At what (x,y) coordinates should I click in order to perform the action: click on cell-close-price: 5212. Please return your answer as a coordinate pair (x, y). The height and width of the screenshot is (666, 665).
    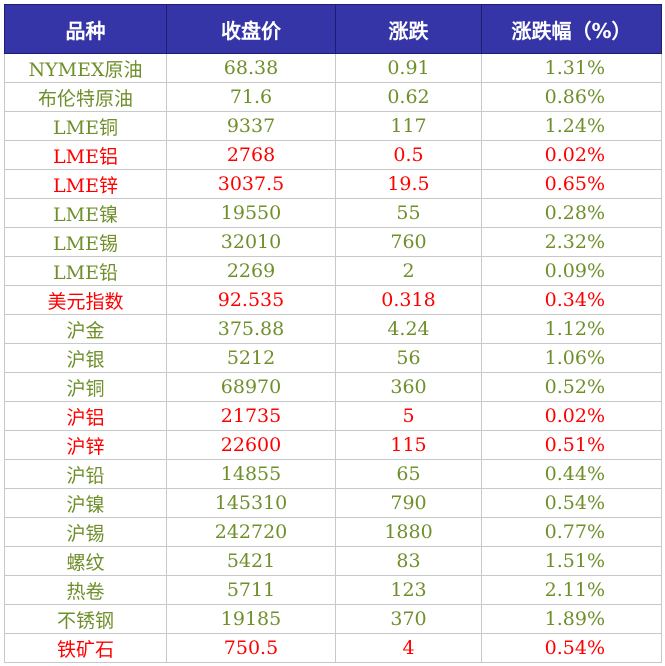
    Looking at the image, I should click on (251, 358).